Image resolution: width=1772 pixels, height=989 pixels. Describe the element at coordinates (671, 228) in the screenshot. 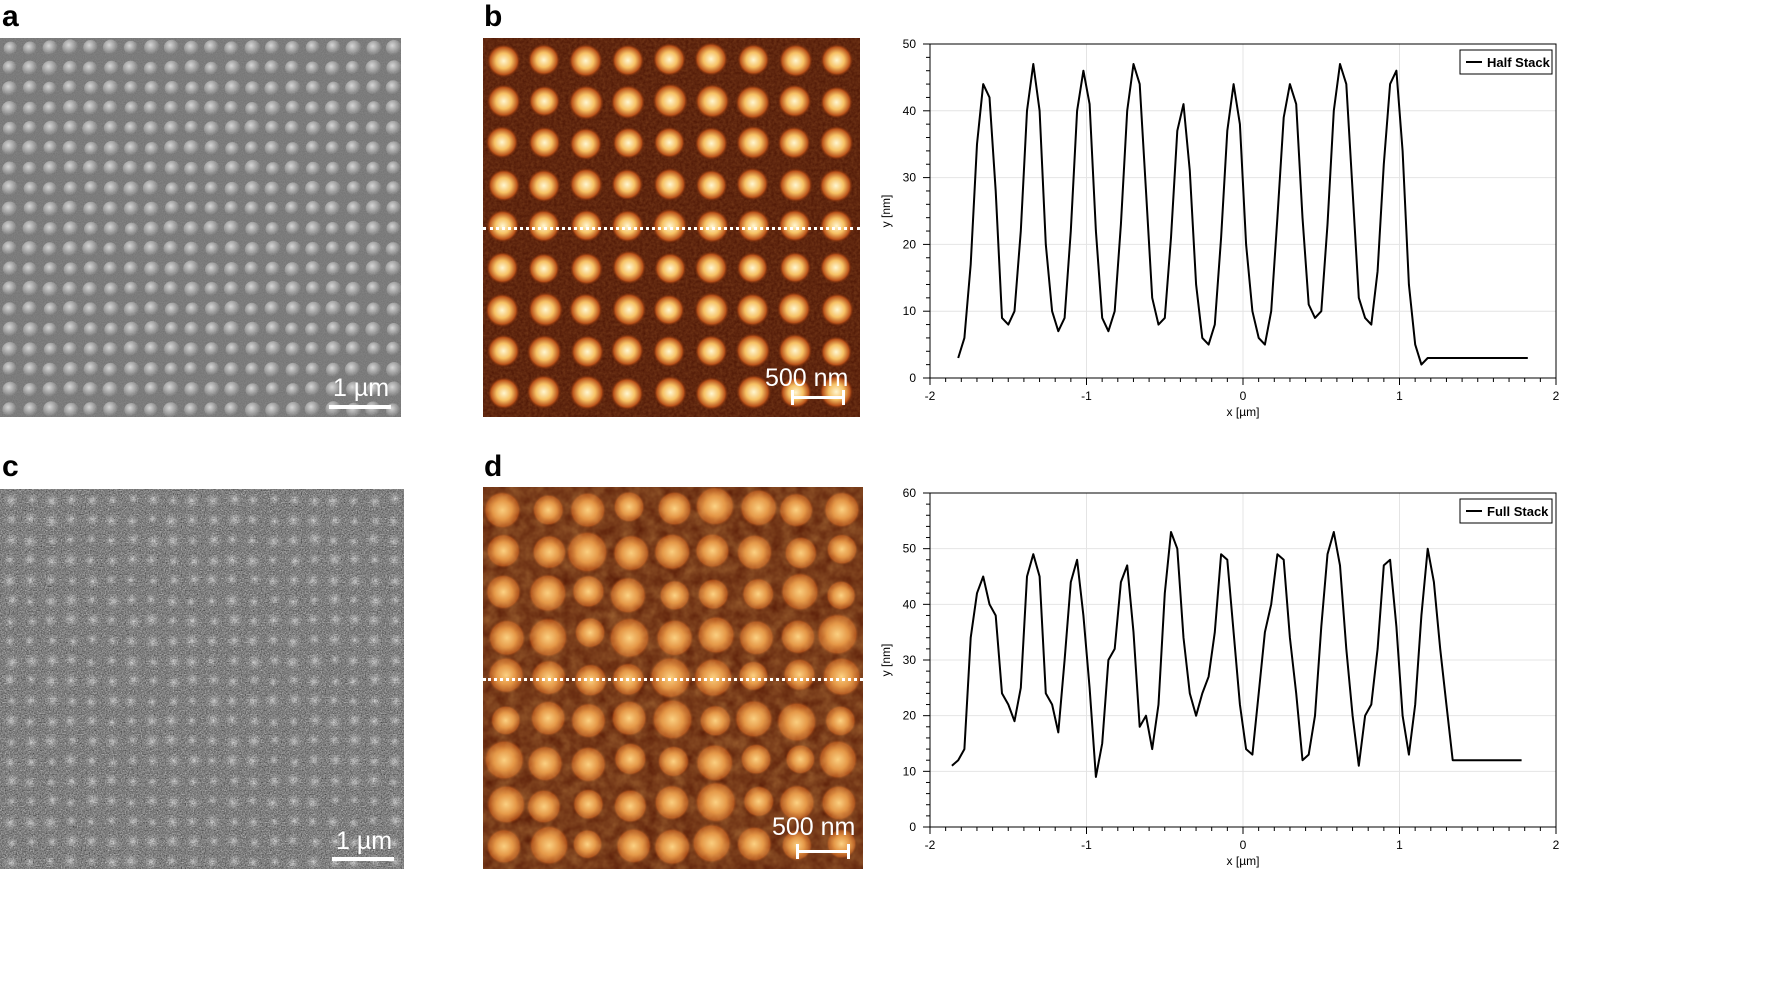

I see `profile-line-b` at that location.